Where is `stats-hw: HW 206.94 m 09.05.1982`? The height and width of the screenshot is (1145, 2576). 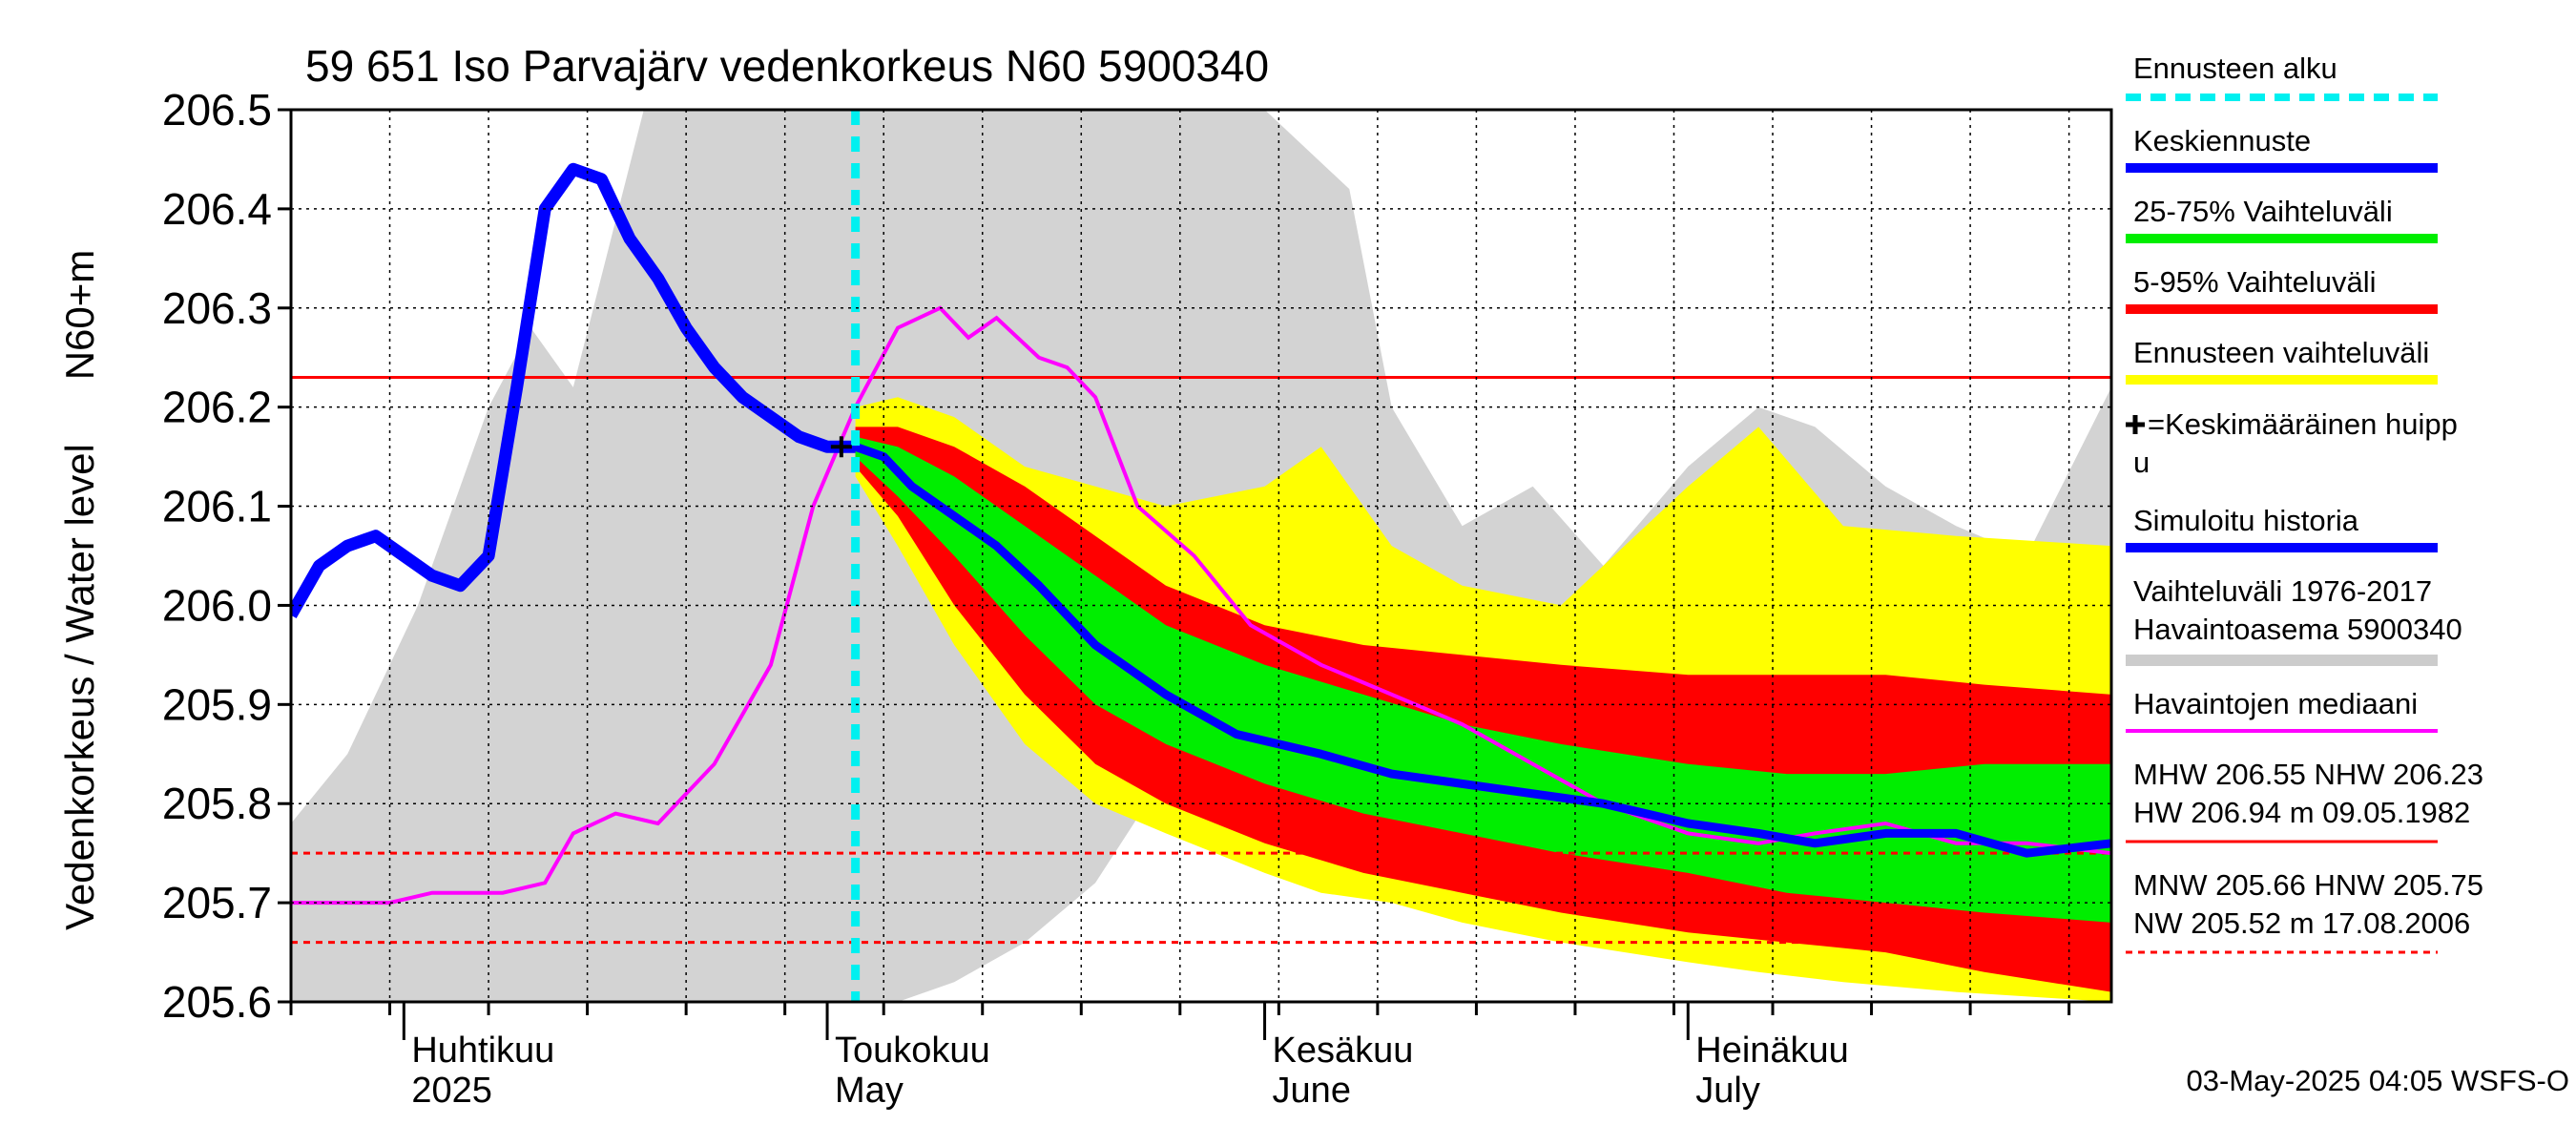 stats-hw: HW 206.94 m 09.05.1982 is located at coordinates (2301, 812).